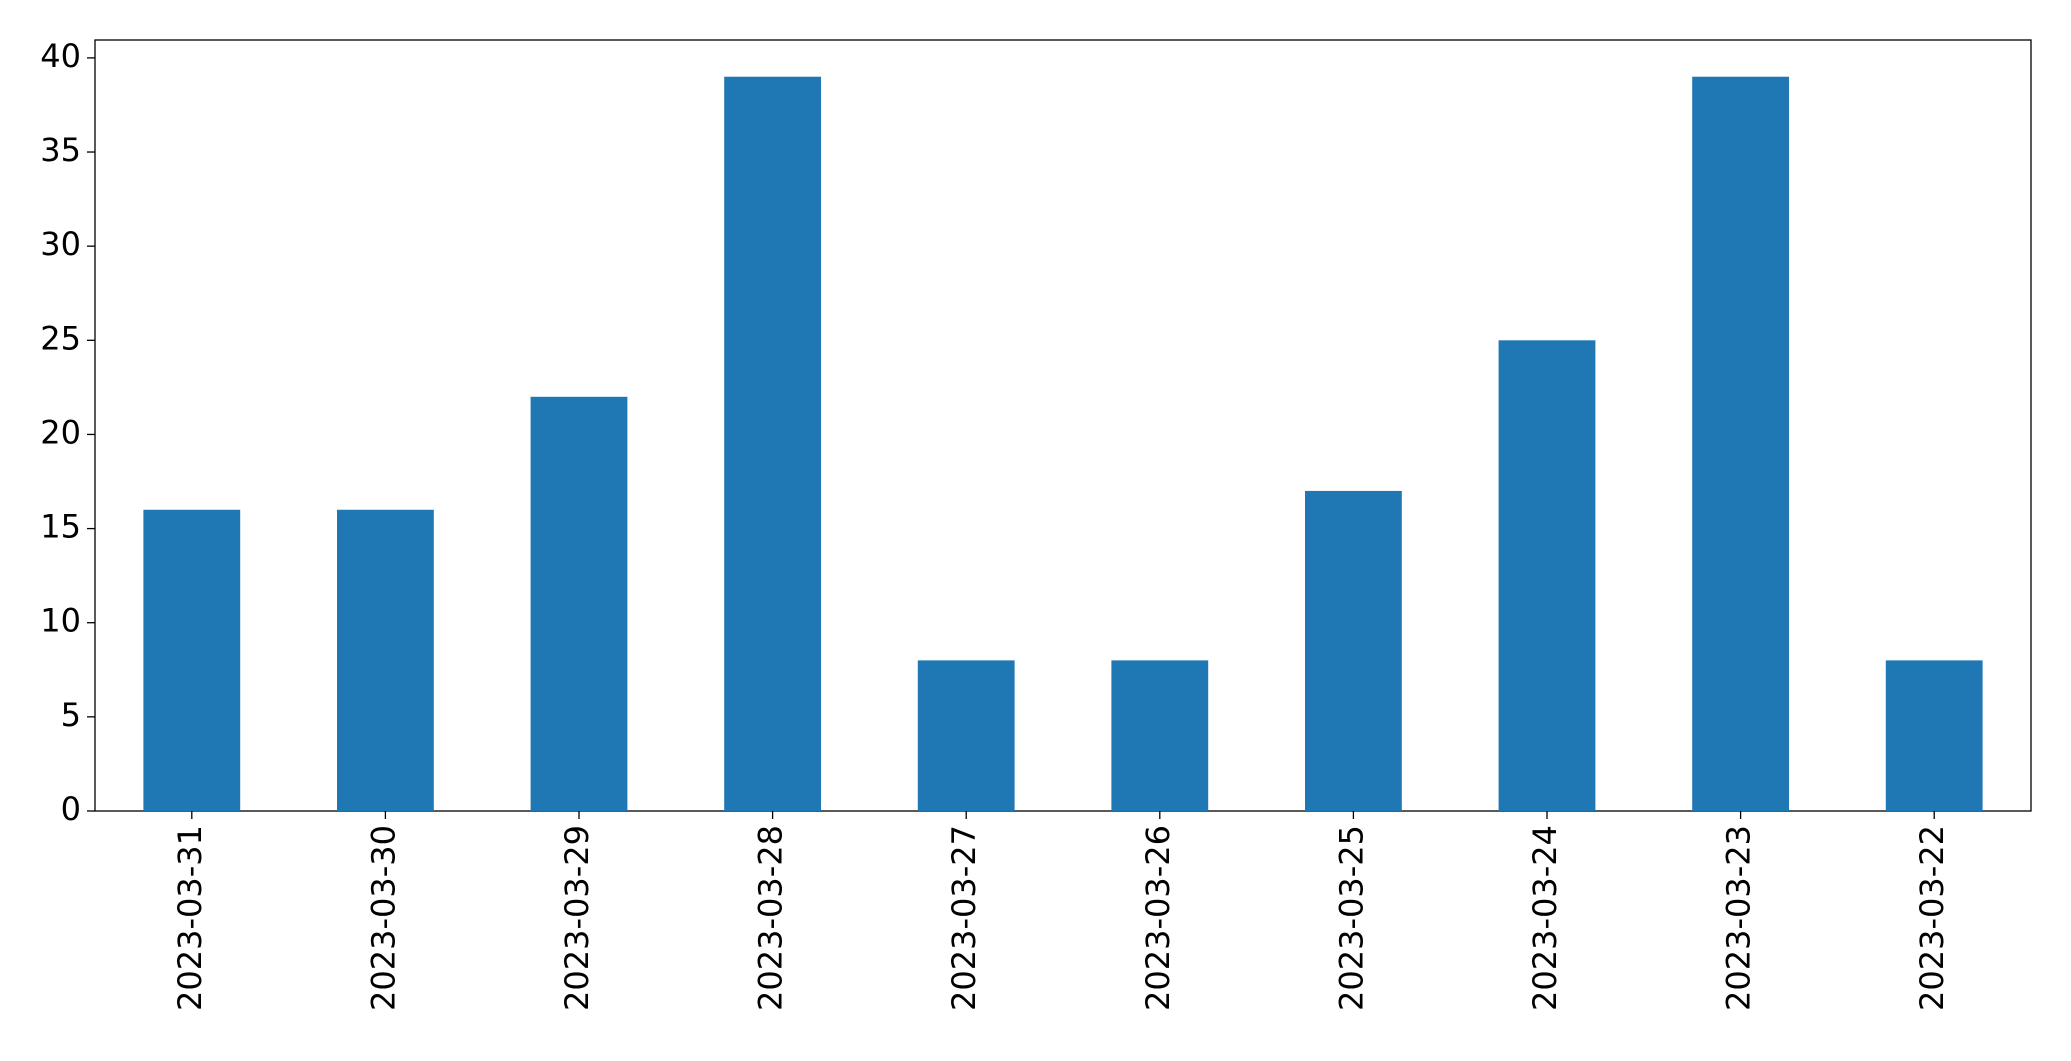  I want to click on y-tick-label: 25, so click(60, 338).